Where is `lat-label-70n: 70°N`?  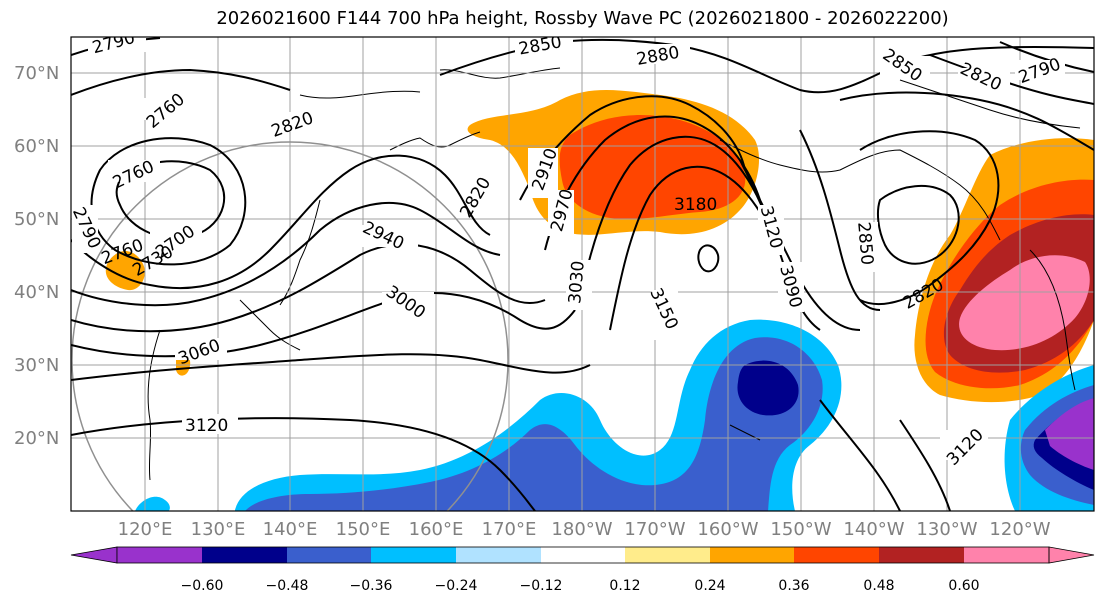 lat-label-70n: 70°N is located at coordinates (36, 73).